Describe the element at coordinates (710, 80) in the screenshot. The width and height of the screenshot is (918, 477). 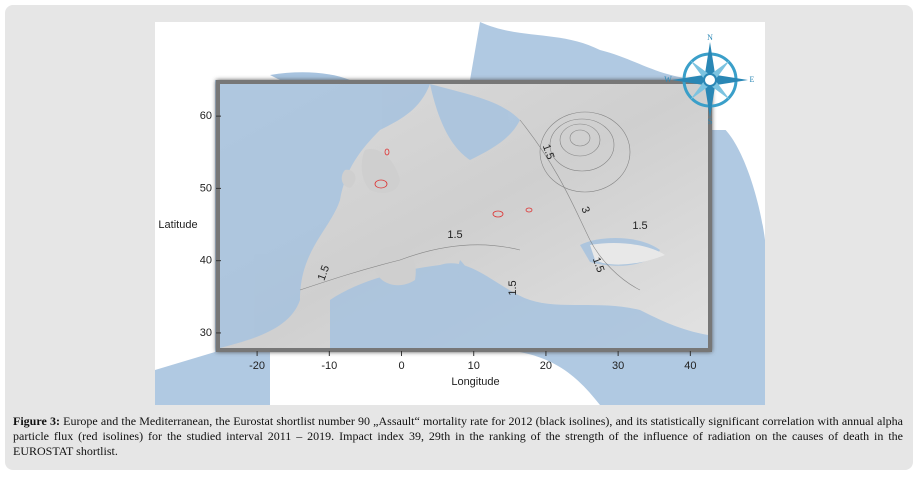
I see `compass-rose` at that location.